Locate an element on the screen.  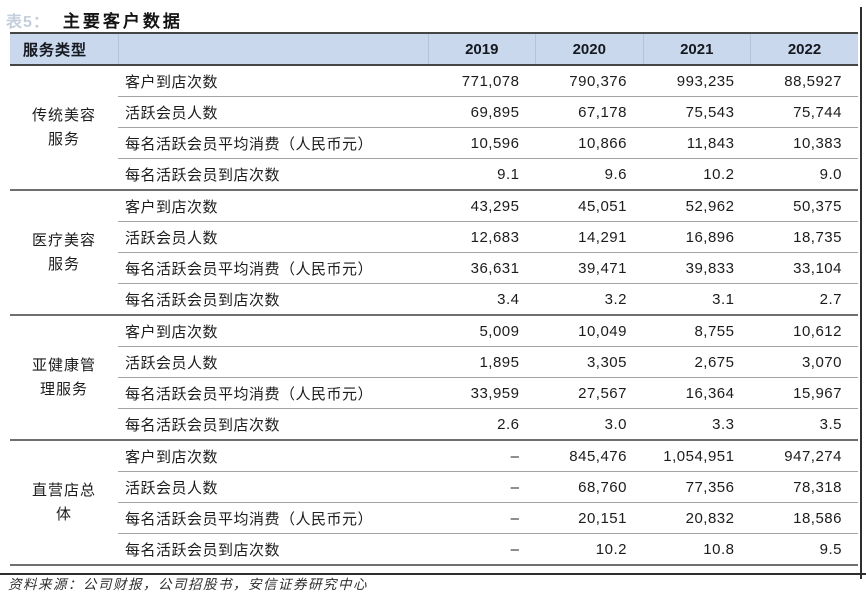
value-cell: 12,683 is located at coordinates (482, 237).